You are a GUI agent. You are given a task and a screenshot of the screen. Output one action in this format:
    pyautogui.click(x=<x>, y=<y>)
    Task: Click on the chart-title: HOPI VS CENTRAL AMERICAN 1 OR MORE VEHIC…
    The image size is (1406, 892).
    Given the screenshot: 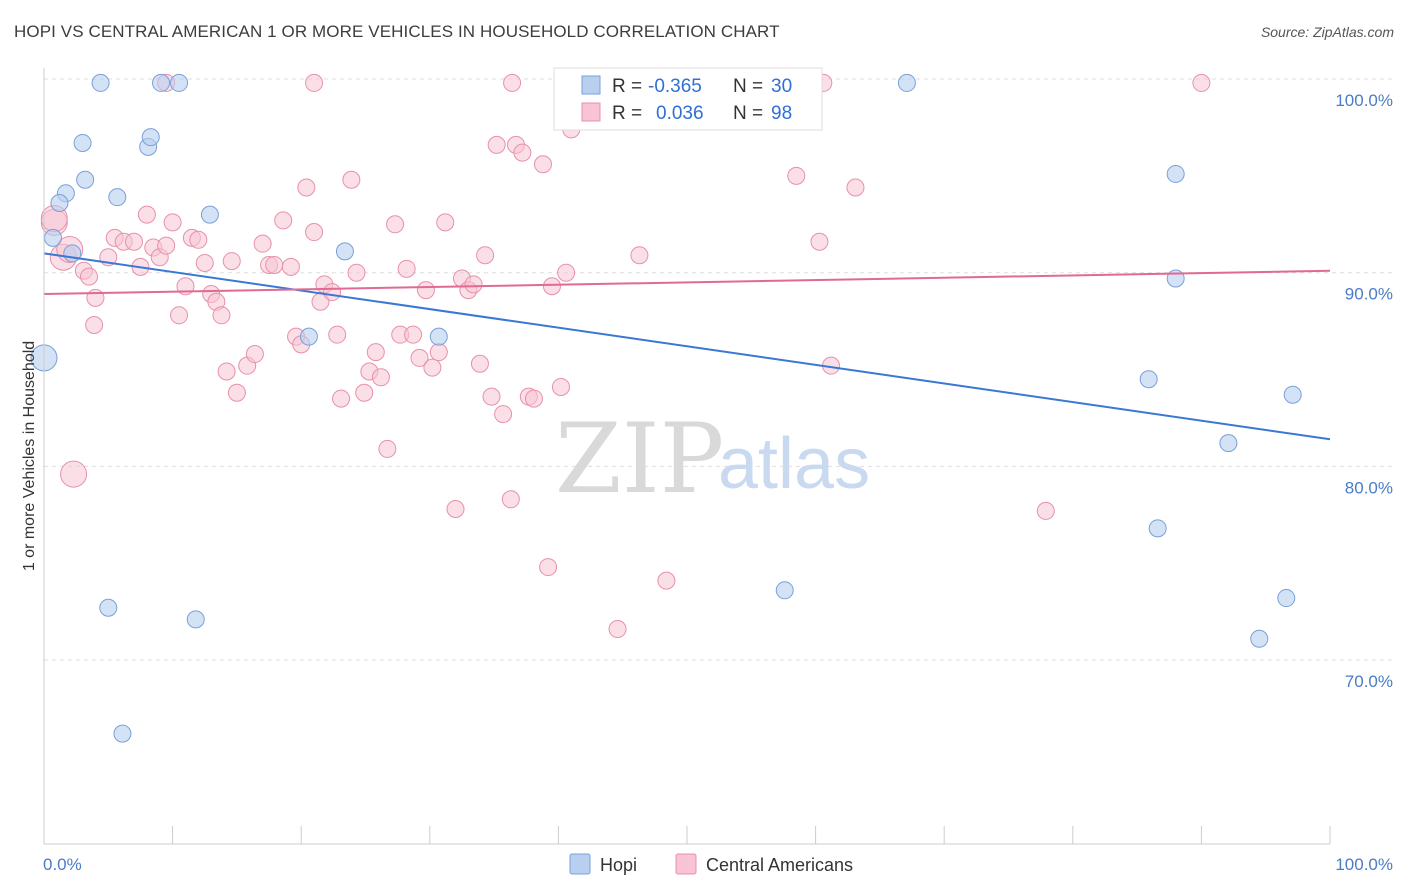 What is the action you would take?
    pyautogui.click(x=397, y=31)
    